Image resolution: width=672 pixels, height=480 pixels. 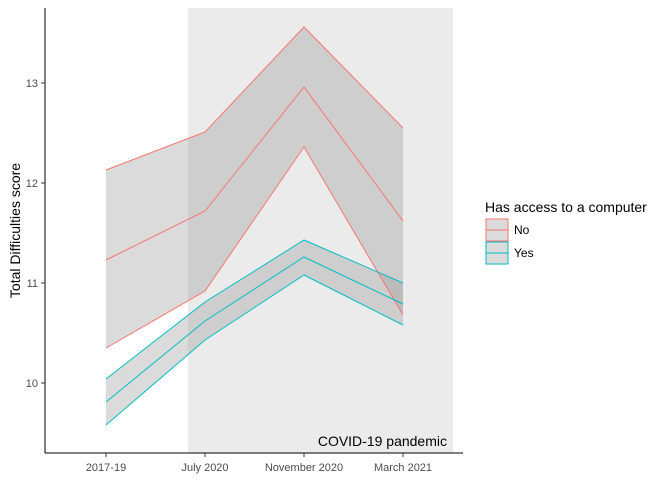 What do you see at coordinates (566, 207) in the screenshot?
I see `legend-title: Has access to a computer` at bounding box center [566, 207].